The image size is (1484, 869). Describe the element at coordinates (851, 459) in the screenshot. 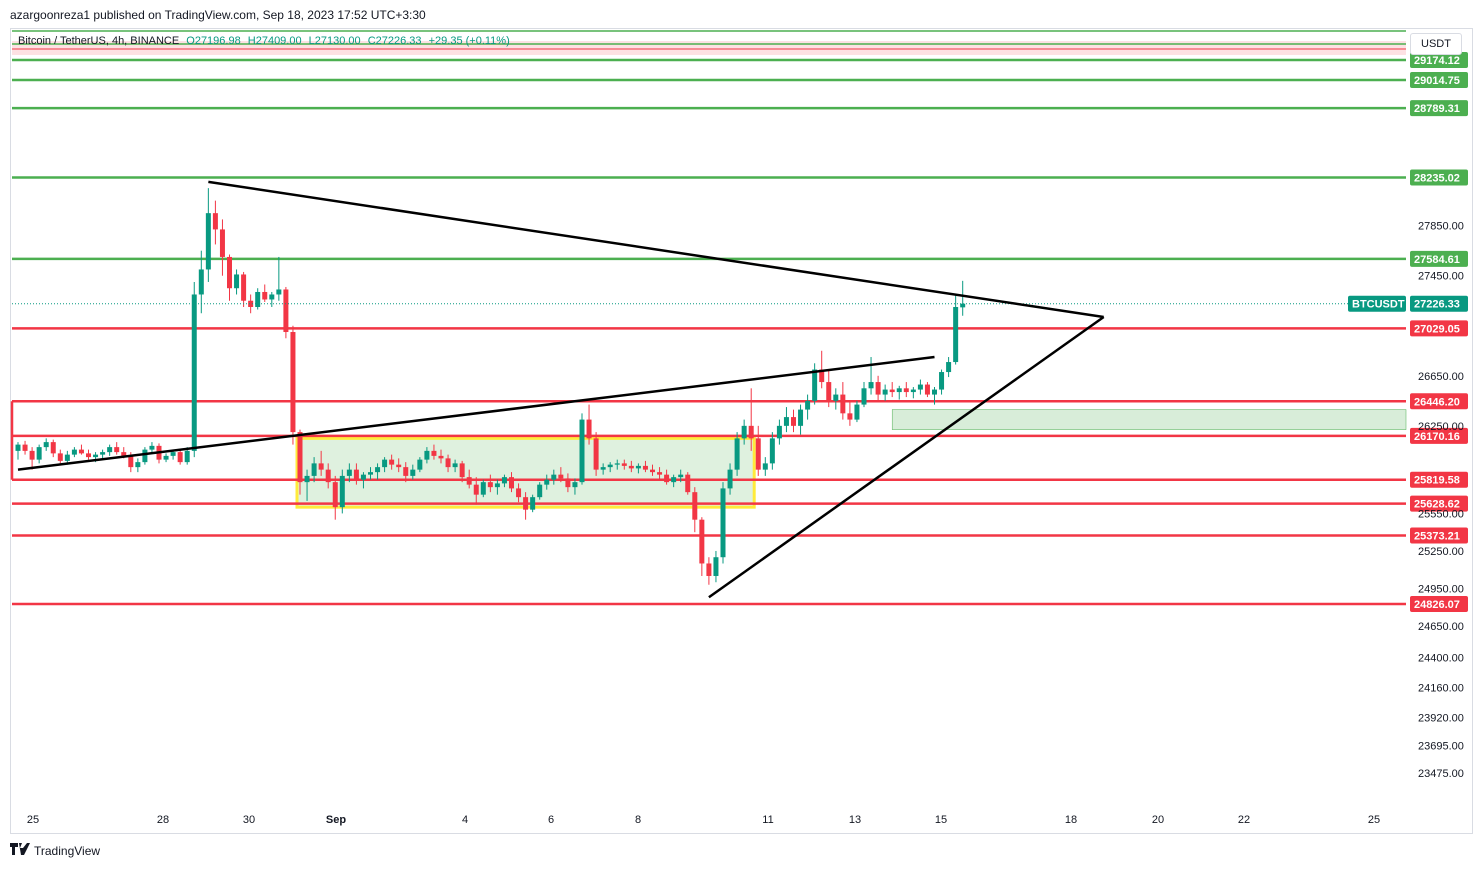

I see `zones-layer` at that location.